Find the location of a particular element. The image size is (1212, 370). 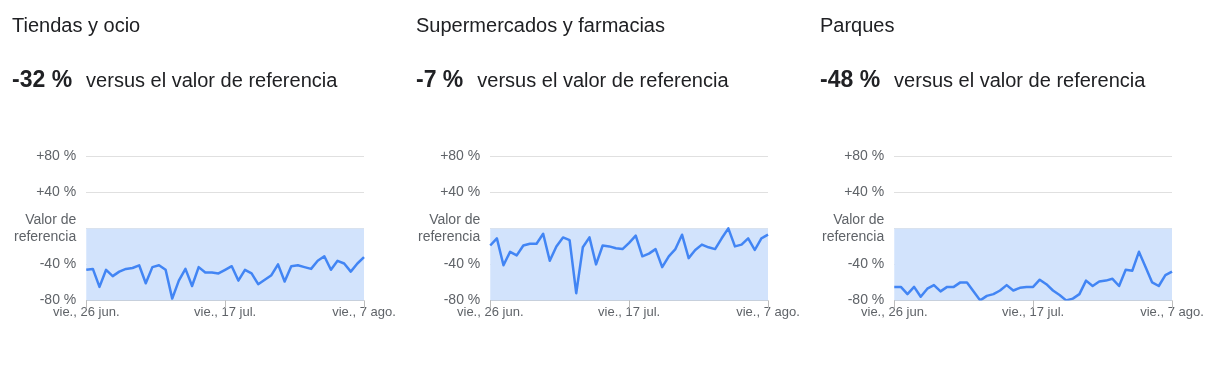

chart-title: Tiendas y ocio is located at coordinates (76, 25).